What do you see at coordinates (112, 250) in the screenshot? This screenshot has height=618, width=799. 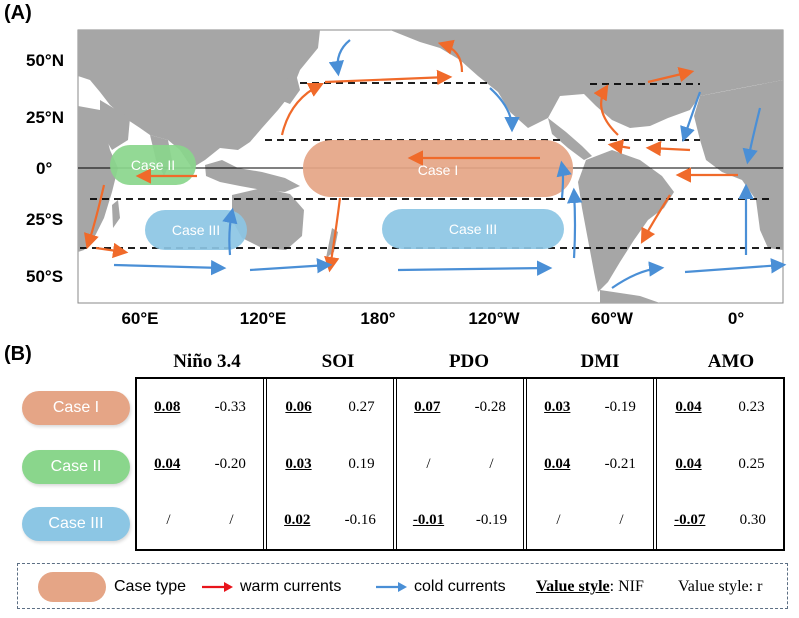 I see `warm-current-agulhas-b` at bounding box center [112, 250].